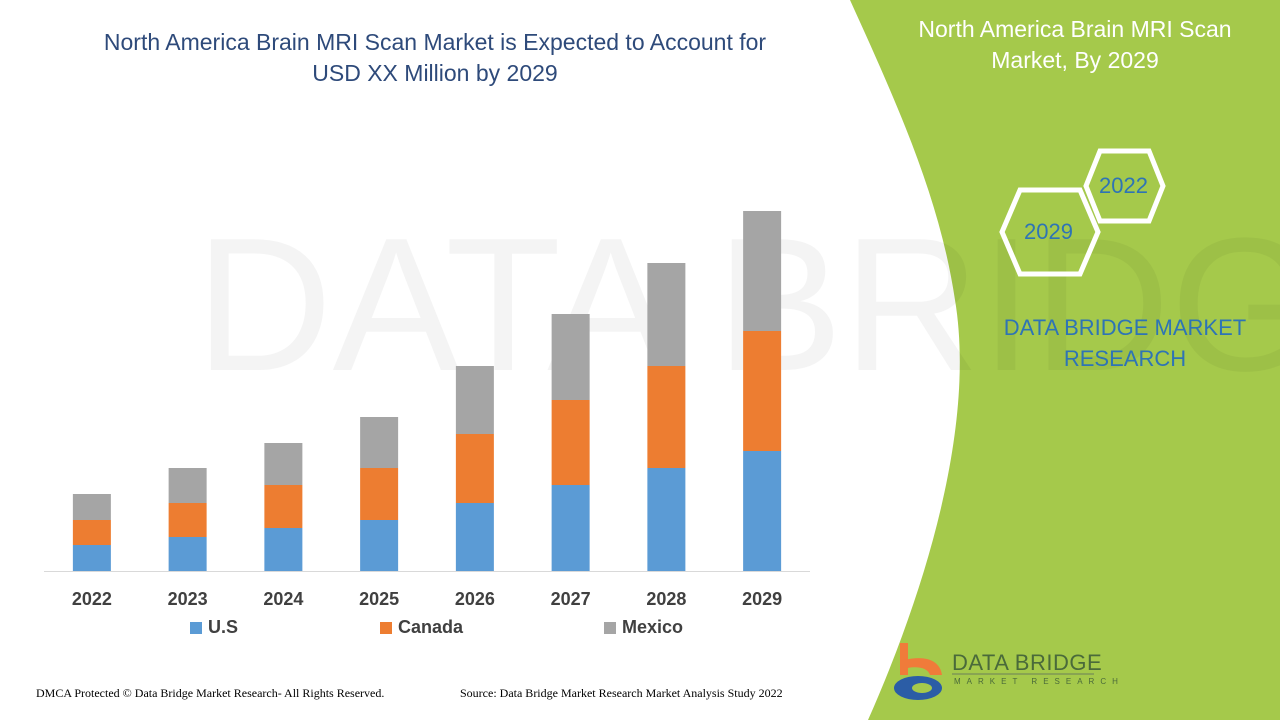  Describe the element at coordinates (653, 627) in the screenshot. I see `legend-label: Mexico` at that location.